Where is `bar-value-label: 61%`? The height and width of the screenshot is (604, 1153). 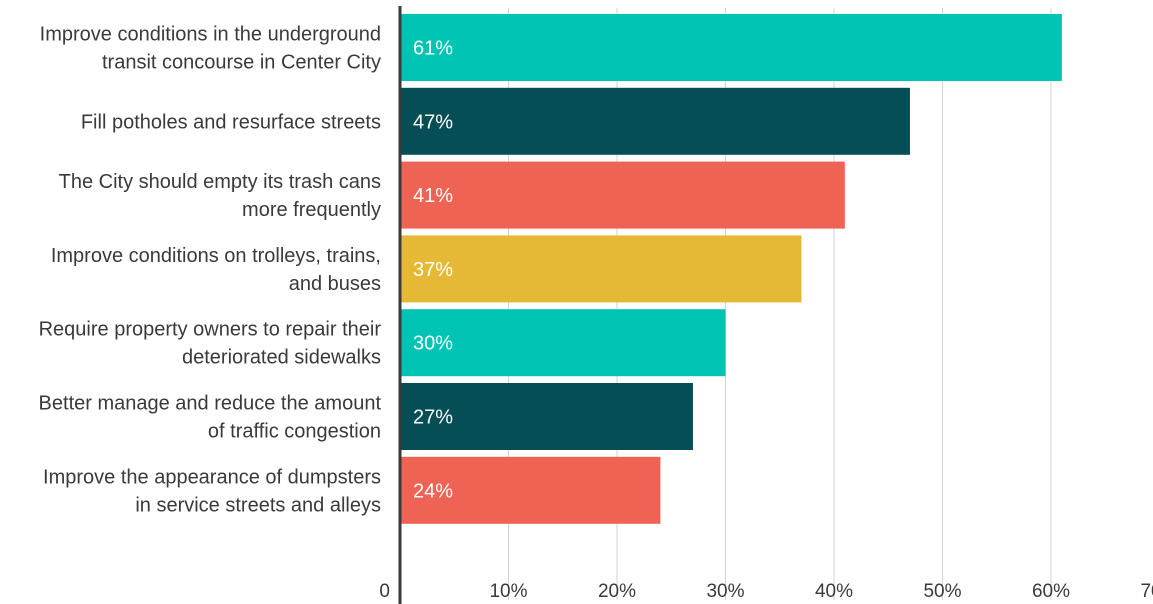 bar-value-label: 61% is located at coordinates (433, 49).